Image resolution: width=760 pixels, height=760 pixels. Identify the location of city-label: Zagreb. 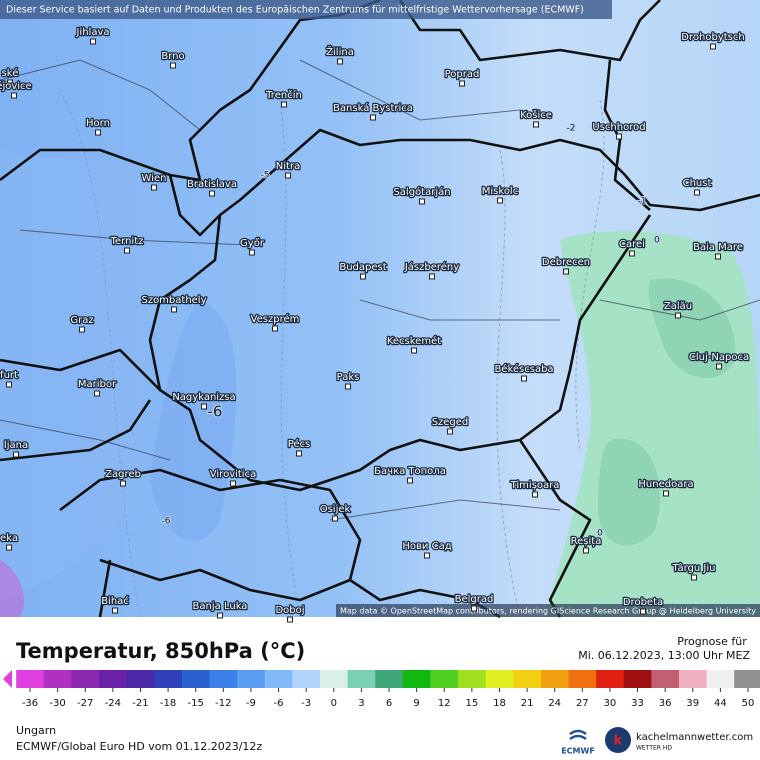
(123, 474).